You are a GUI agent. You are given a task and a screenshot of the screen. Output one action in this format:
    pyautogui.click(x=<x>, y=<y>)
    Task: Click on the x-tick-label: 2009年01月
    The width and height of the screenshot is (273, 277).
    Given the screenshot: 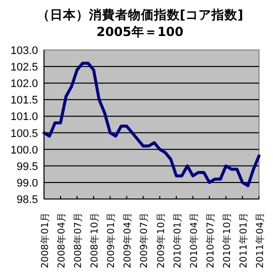 What is the action you would take?
    pyautogui.click(x=111, y=240)
    